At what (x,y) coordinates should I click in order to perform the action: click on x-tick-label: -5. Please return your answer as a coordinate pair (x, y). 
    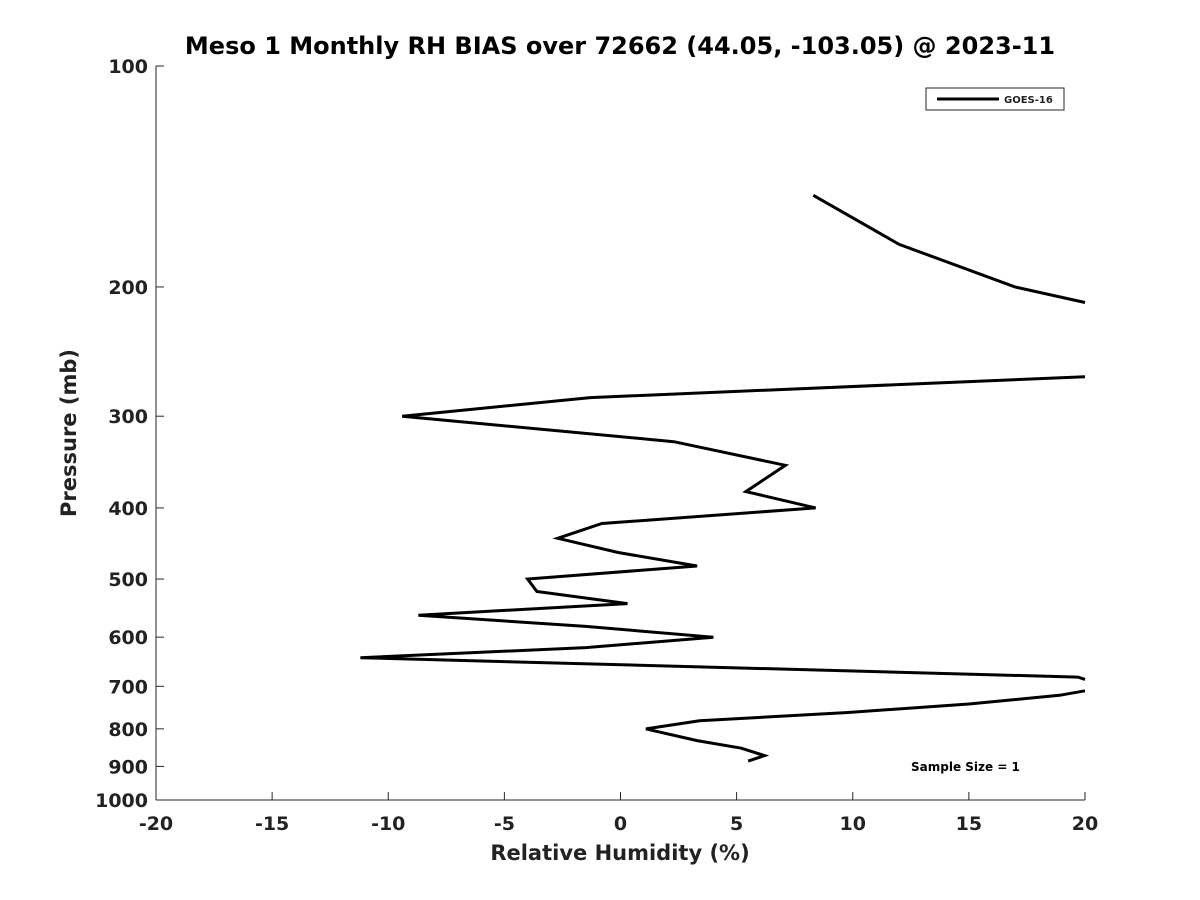
    Looking at the image, I should click on (504, 824).